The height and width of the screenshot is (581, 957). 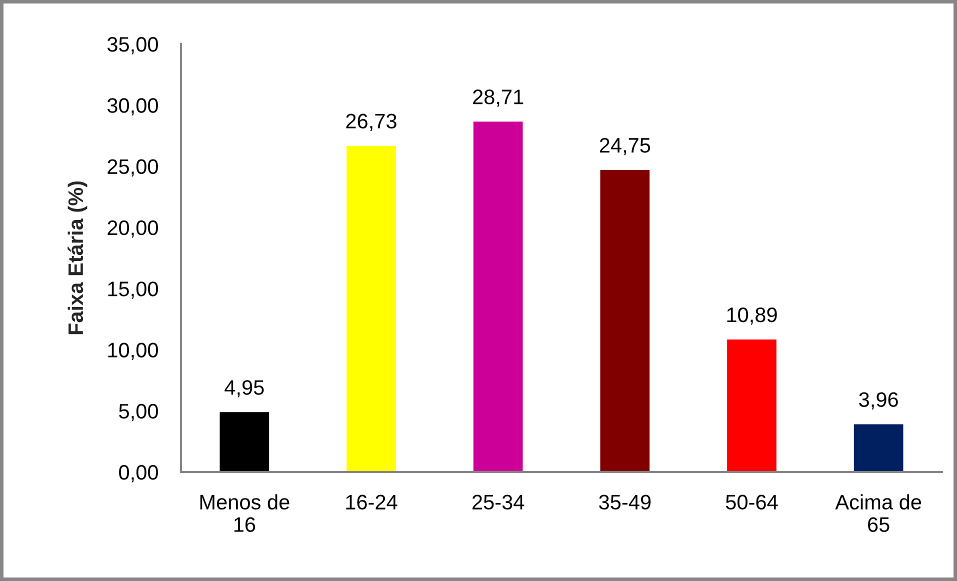 I want to click on data-label: 28,71, so click(x=498, y=98).